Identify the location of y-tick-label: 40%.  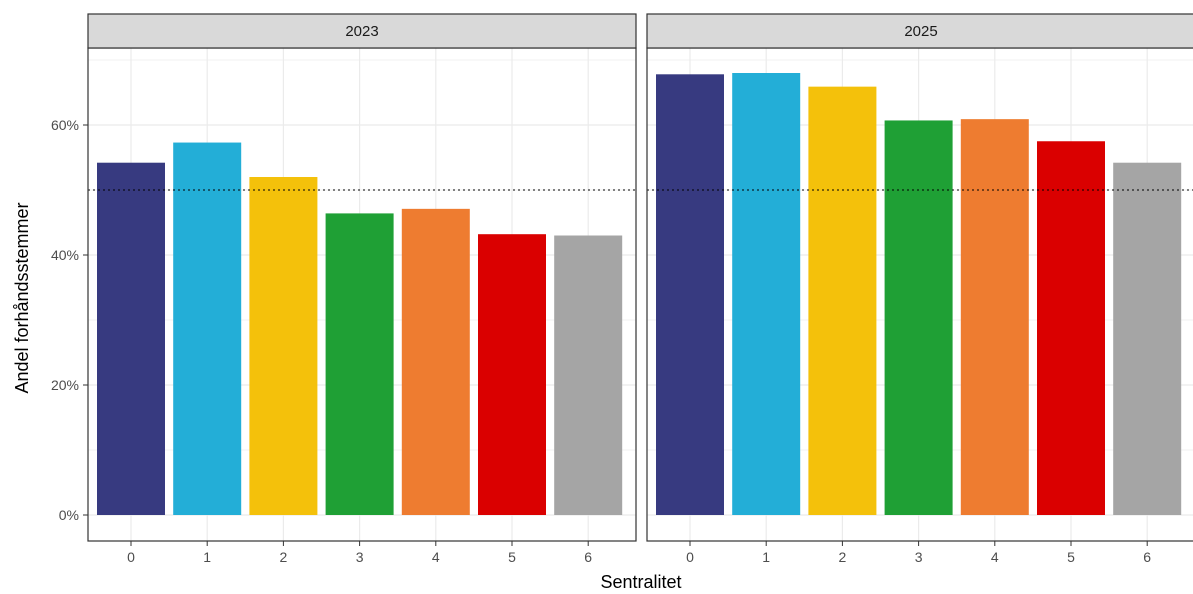
(65, 255).